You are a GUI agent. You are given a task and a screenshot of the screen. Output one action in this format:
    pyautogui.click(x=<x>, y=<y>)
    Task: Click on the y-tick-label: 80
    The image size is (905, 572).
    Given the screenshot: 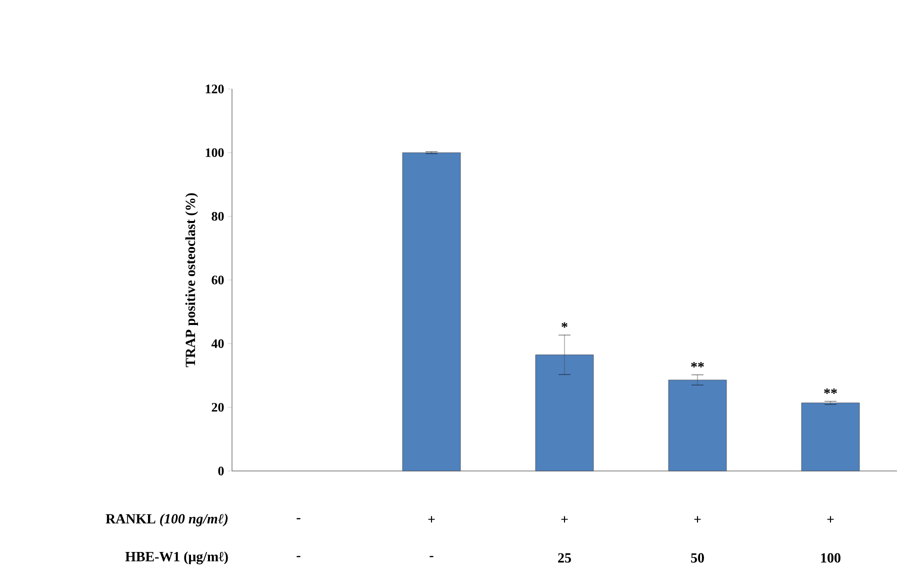 What is the action you would take?
    pyautogui.click(x=218, y=216)
    